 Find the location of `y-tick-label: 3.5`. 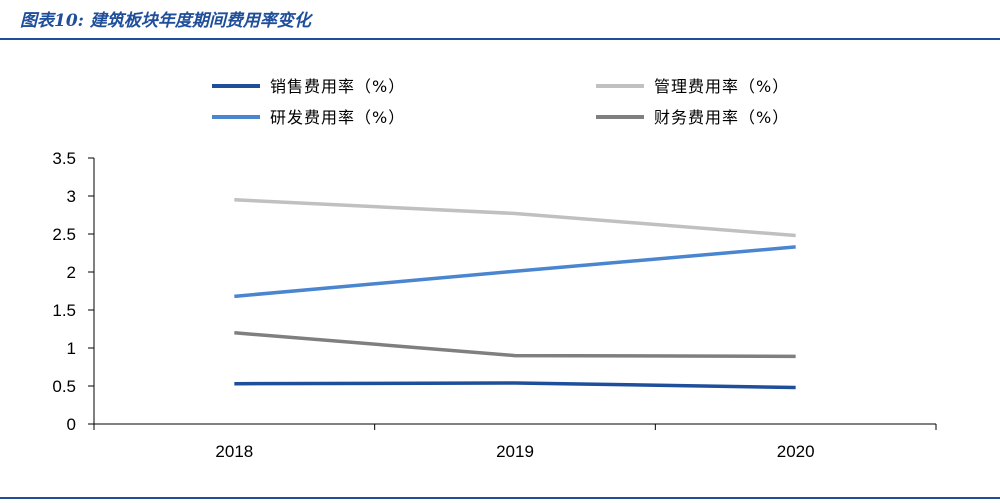

y-tick-label: 3.5 is located at coordinates (64, 158).